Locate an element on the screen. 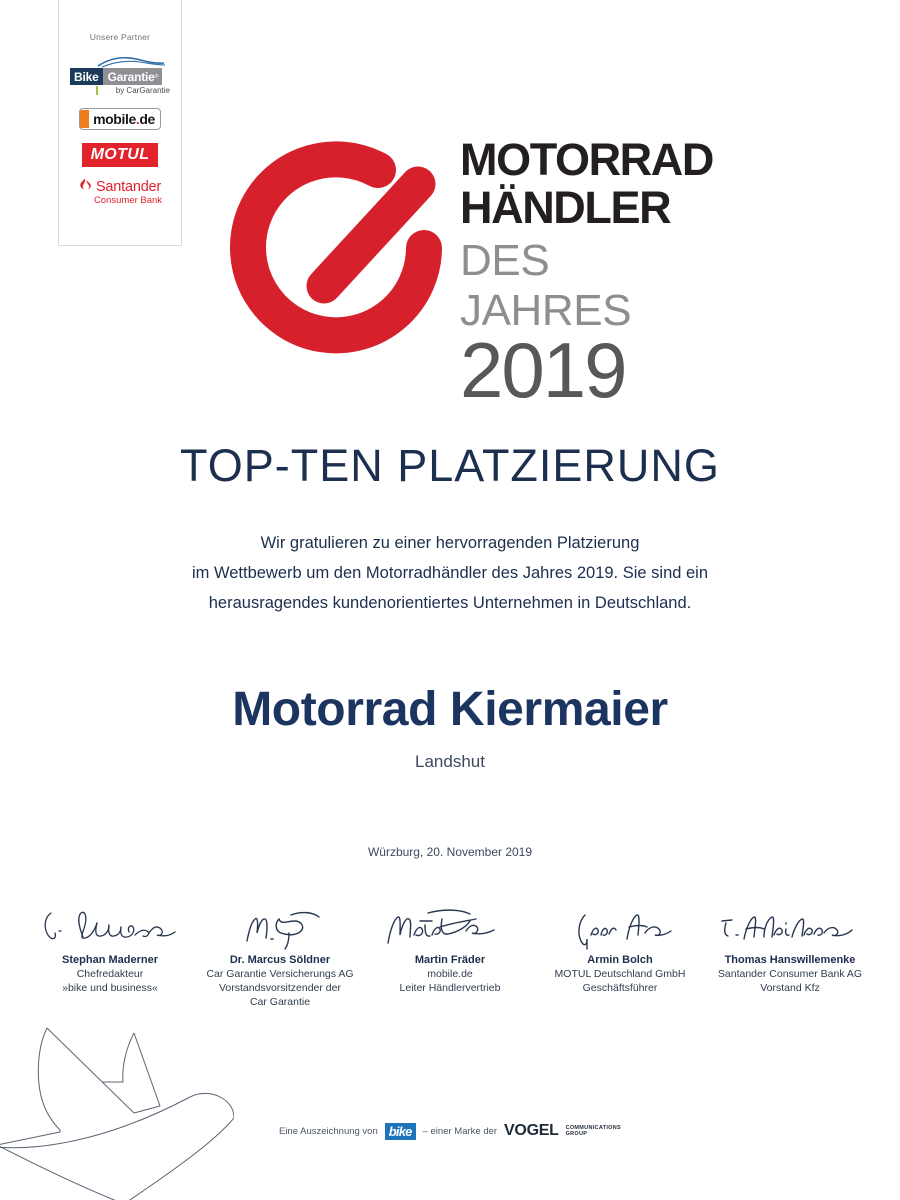  signature-role-line: Car Garantie Versicherungs AG is located at coordinates (280, 974).